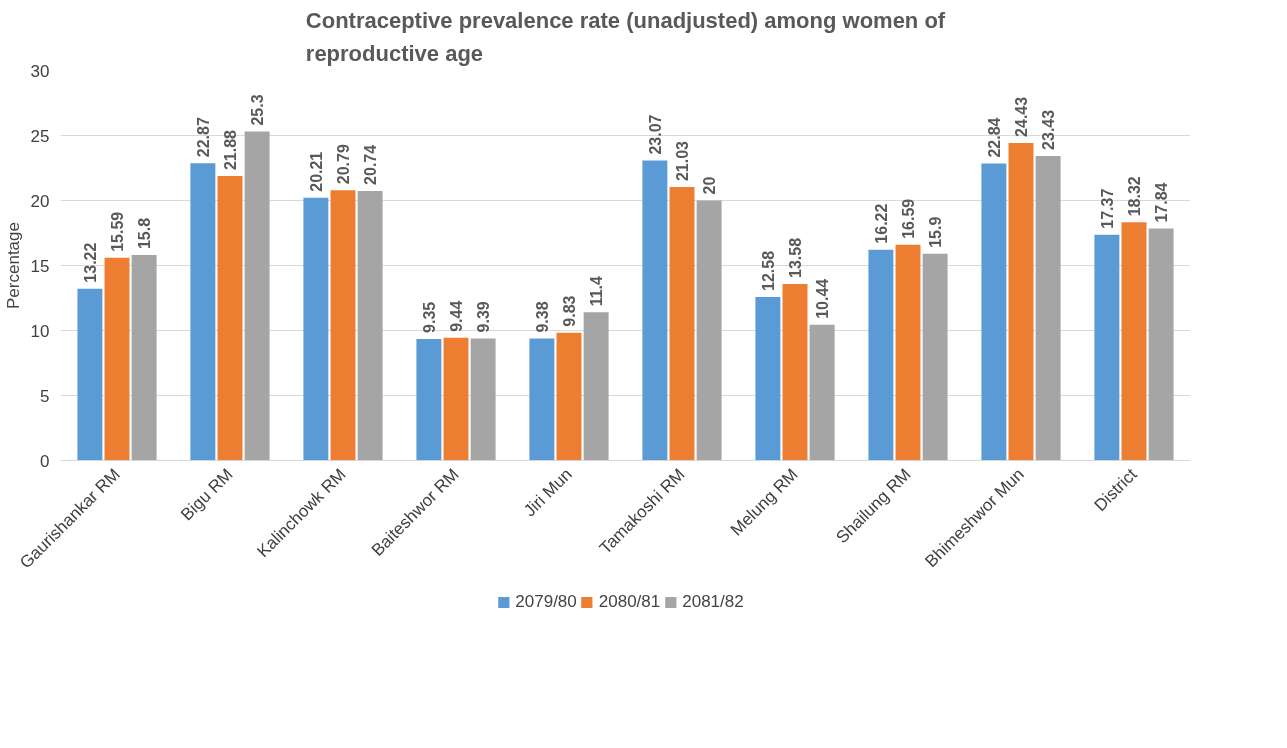 Image resolution: width=1287 pixels, height=748 pixels. What do you see at coordinates (456, 316) in the screenshot?
I see `data-label: 9.44` at bounding box center [456, 316].